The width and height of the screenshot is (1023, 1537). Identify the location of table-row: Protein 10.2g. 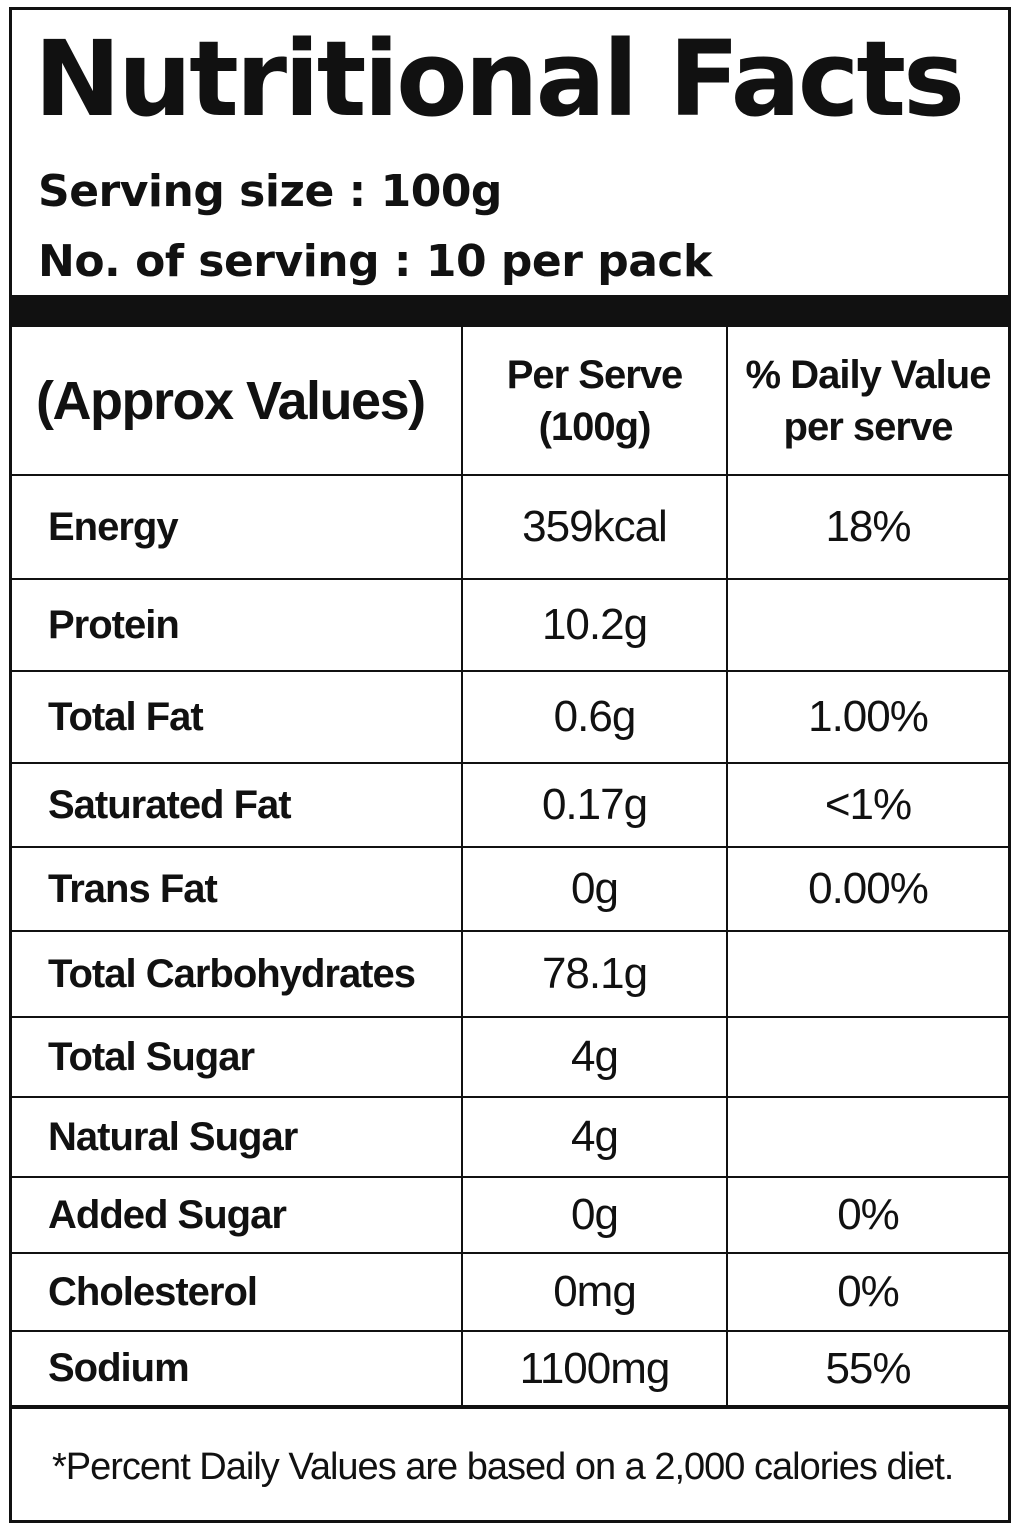
(510, 626).